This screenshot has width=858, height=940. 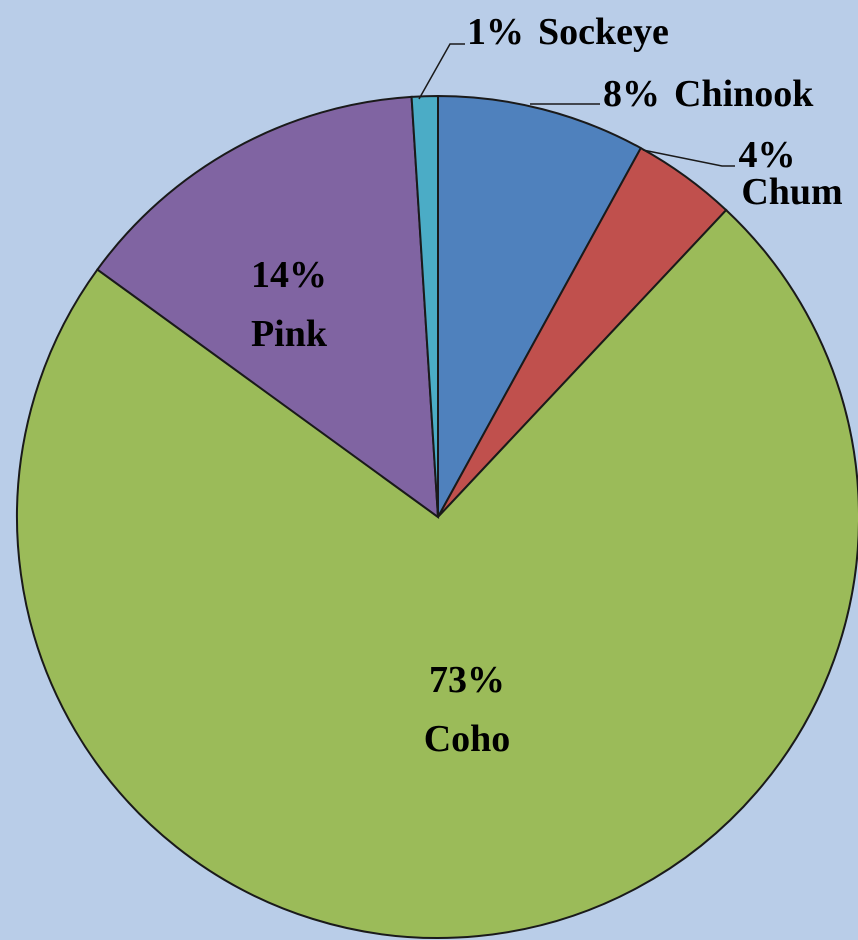 What do you see at coordinates (568, 32) in the screenshot?
I see `label-sockeye: 1% Sockeye` at bounding box center [568, 32].